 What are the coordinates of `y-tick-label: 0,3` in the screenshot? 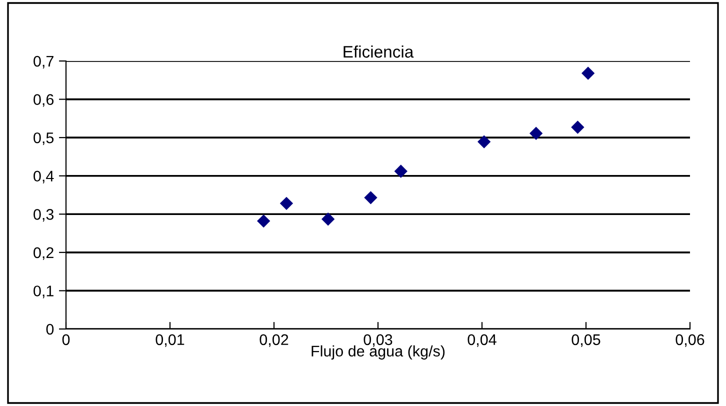 It's located at (44, 215).